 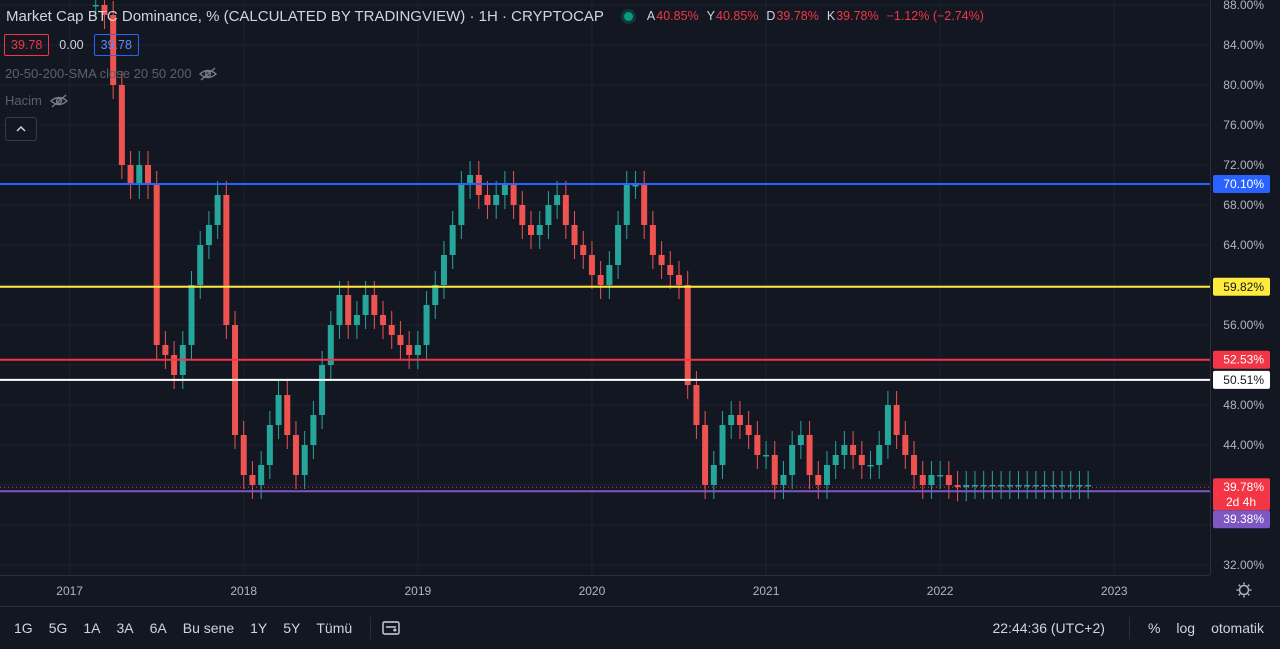 What do you see at coordinates (672, 16) in the screenshot?
I see `ohlc-open: A40.85%` at bounding box center [672, 16].